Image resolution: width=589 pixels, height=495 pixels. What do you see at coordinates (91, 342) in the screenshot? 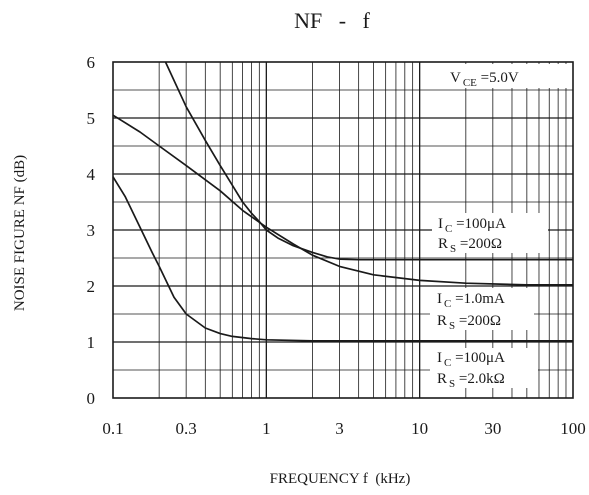
I see `y-tick-label: 1` at bounding box center [91, 342].